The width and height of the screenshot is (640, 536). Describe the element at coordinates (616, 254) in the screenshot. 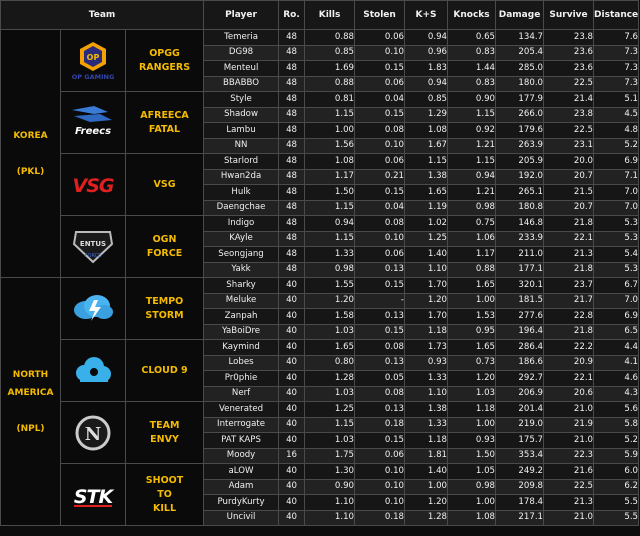

I see `distance-cell: 5.4` at that location.